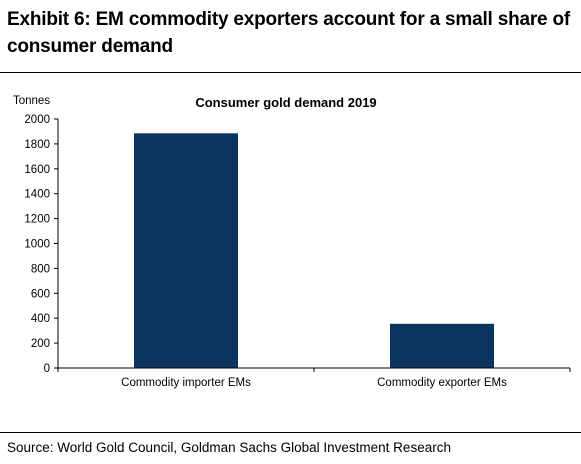 This screenshot has width=581, height=464. What do you see at coordinates (37, 120) in the screenshot?
I see `y-tick-label: 2000` at bounding box center [37, 120].